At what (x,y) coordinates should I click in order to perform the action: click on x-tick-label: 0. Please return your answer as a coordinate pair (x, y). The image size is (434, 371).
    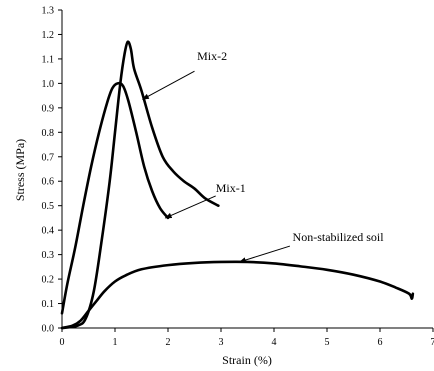
    Looking at the image, I should click on (62, 342).